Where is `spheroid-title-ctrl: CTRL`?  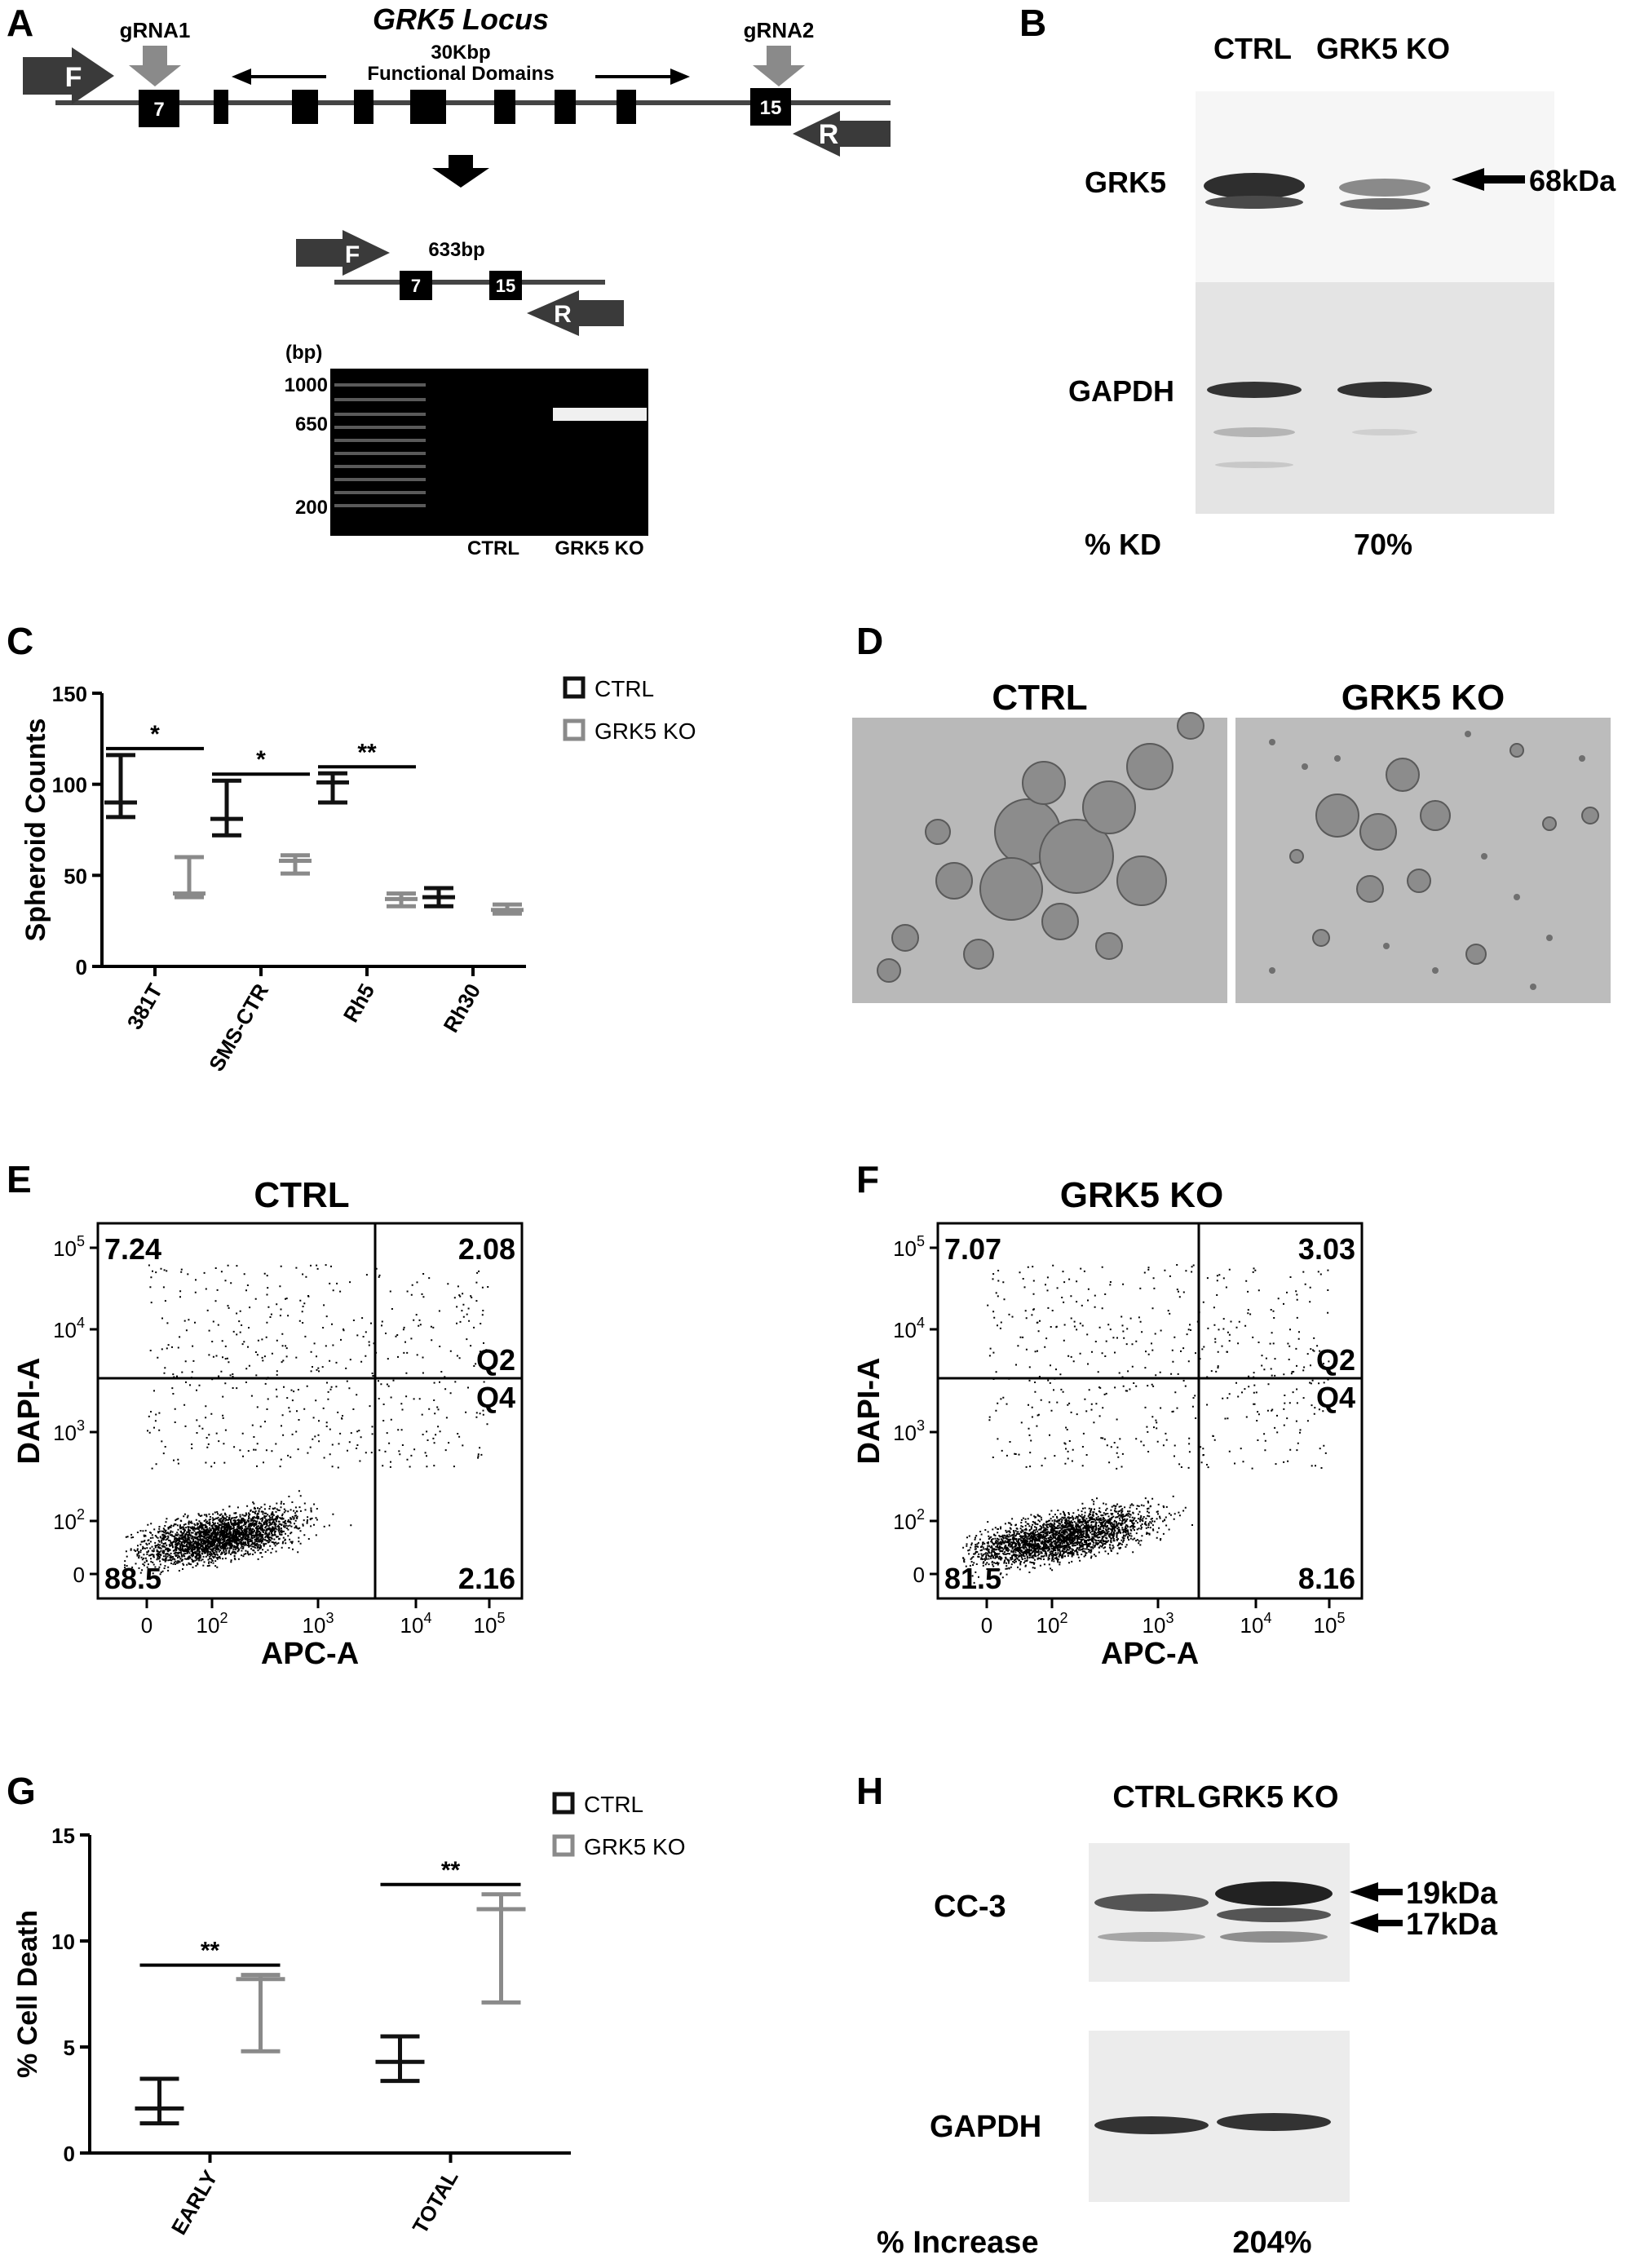 spheroid-title-ctrl: CTRL is located at coordinates (1039, 698).